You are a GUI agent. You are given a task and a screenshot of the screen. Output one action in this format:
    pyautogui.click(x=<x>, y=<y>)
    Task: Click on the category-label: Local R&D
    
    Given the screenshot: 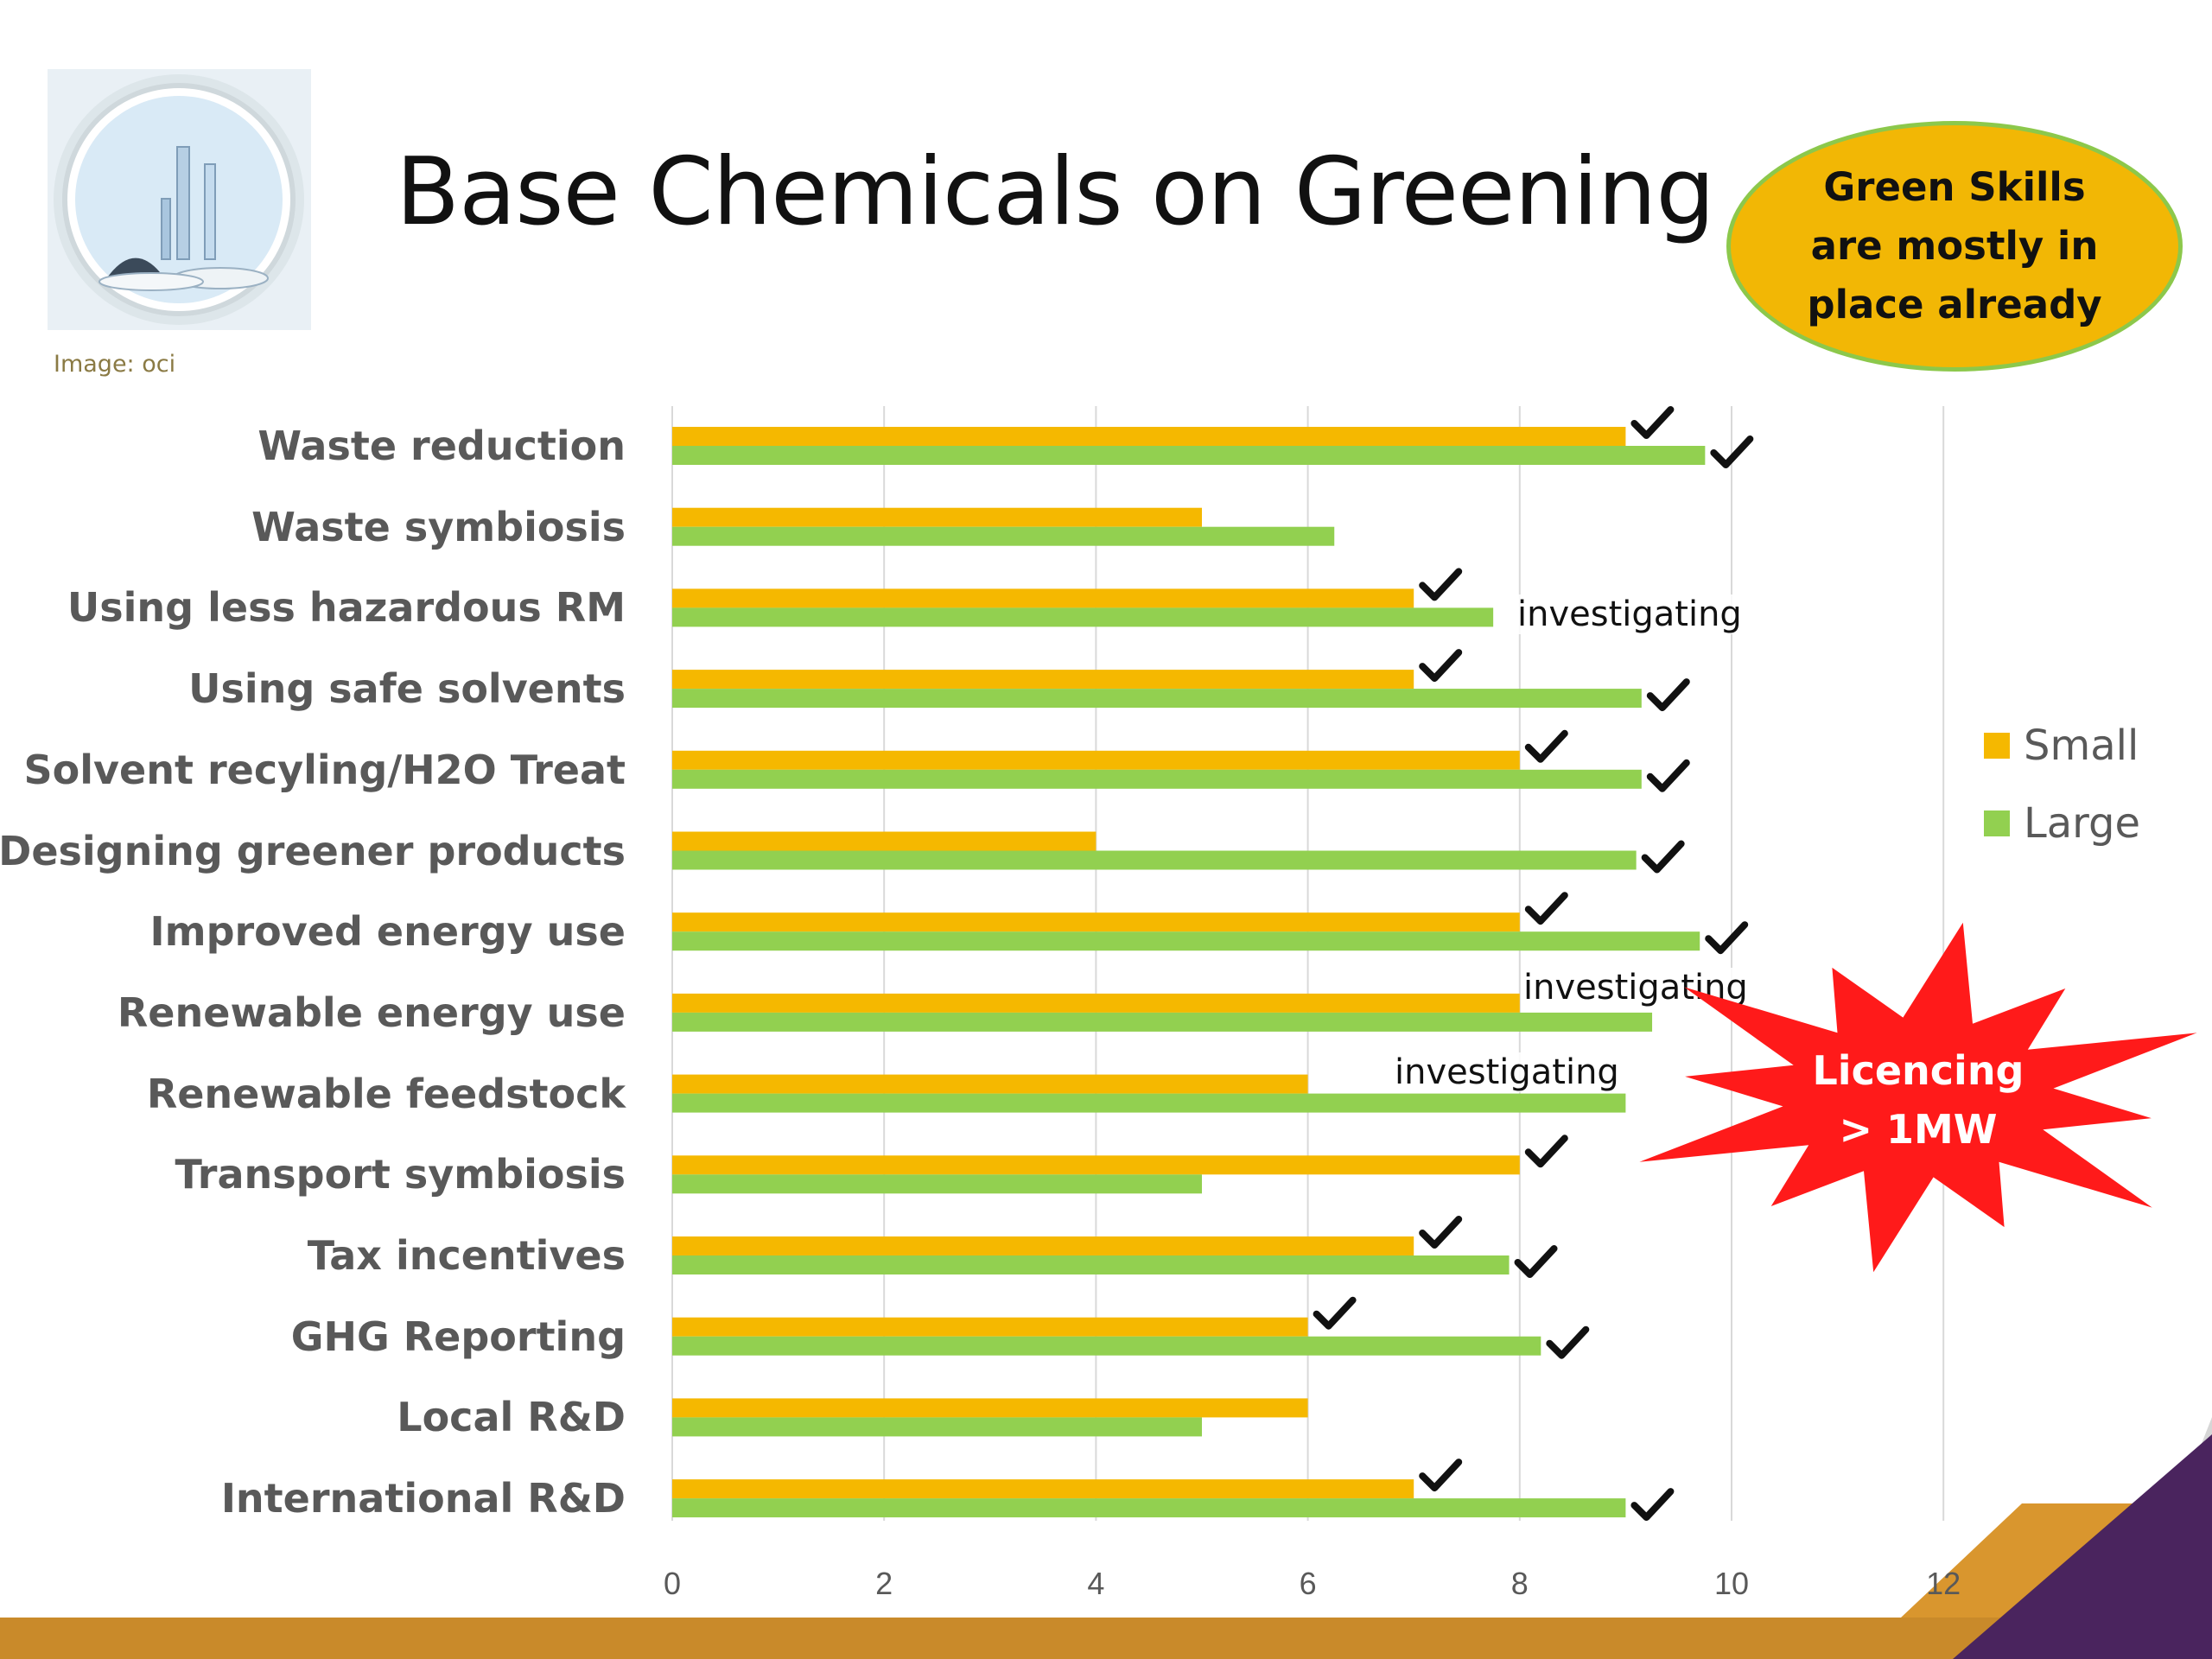 What is the action you would take?
    pyautogui.click(x=511, y=1417)
    